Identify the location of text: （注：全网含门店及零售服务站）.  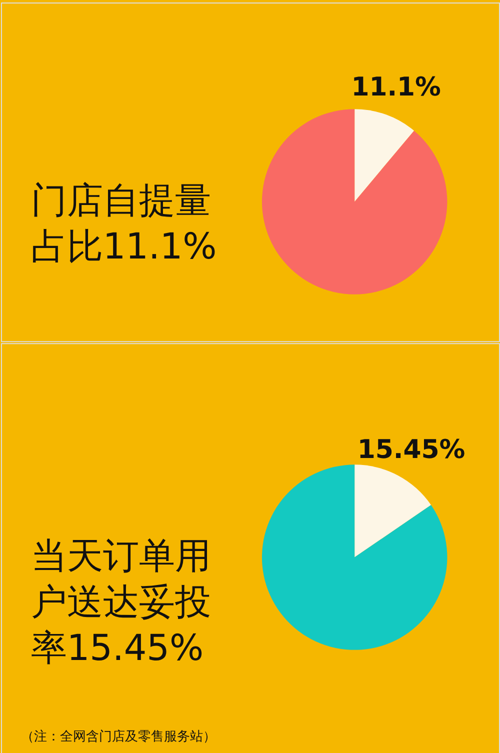
(118, 736).